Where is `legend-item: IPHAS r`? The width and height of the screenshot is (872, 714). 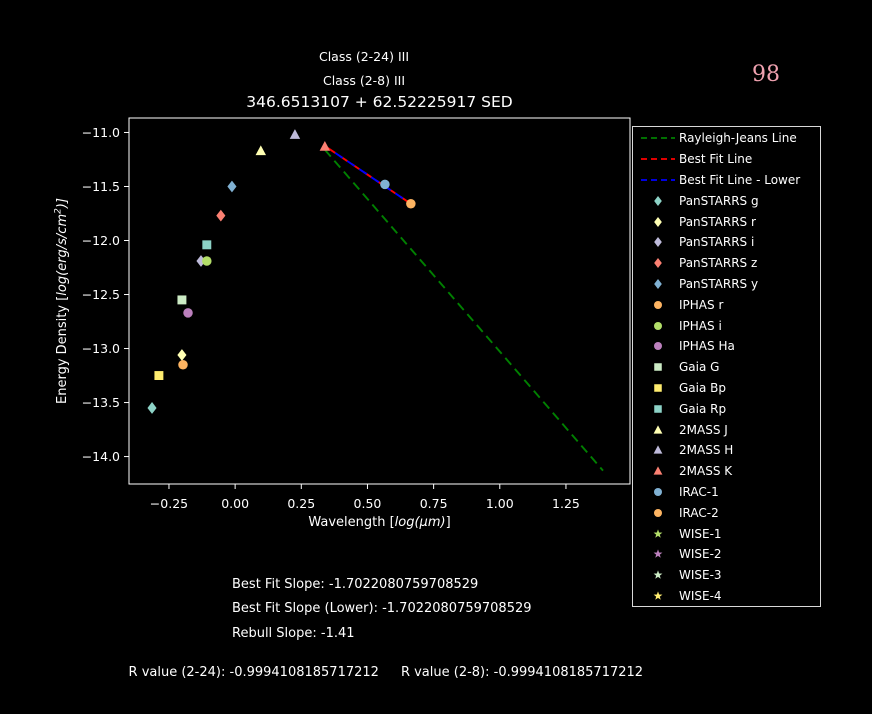
legend-item: IPHAS r is located at coordinates (728, 304).